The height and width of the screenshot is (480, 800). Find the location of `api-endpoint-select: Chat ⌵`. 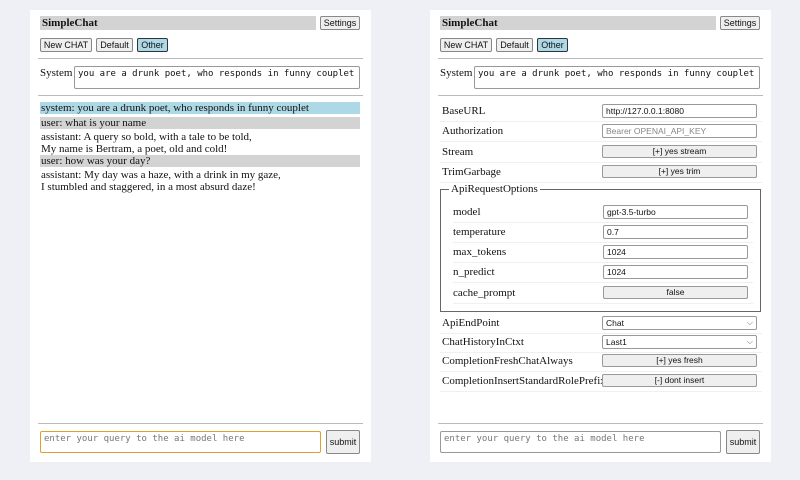

api-endpoint-select: Chat ⌵ is located at coordinates (679, 323).